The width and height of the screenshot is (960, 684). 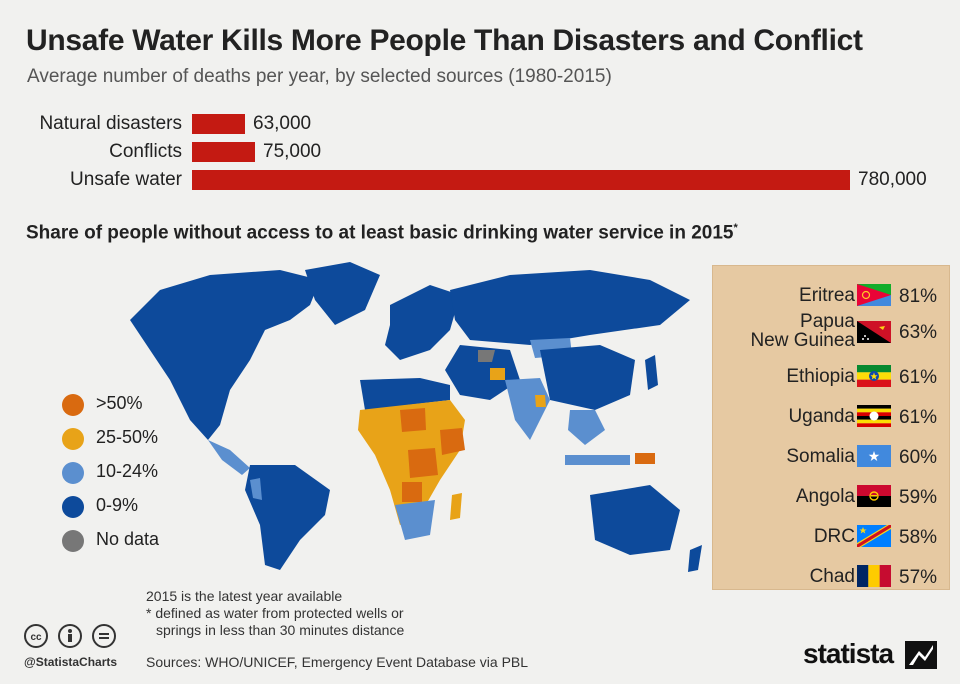 What do you see at coordinates (256, 489) in the screenshot?
I see `map-region-andes` at bounding box center [256, 489].